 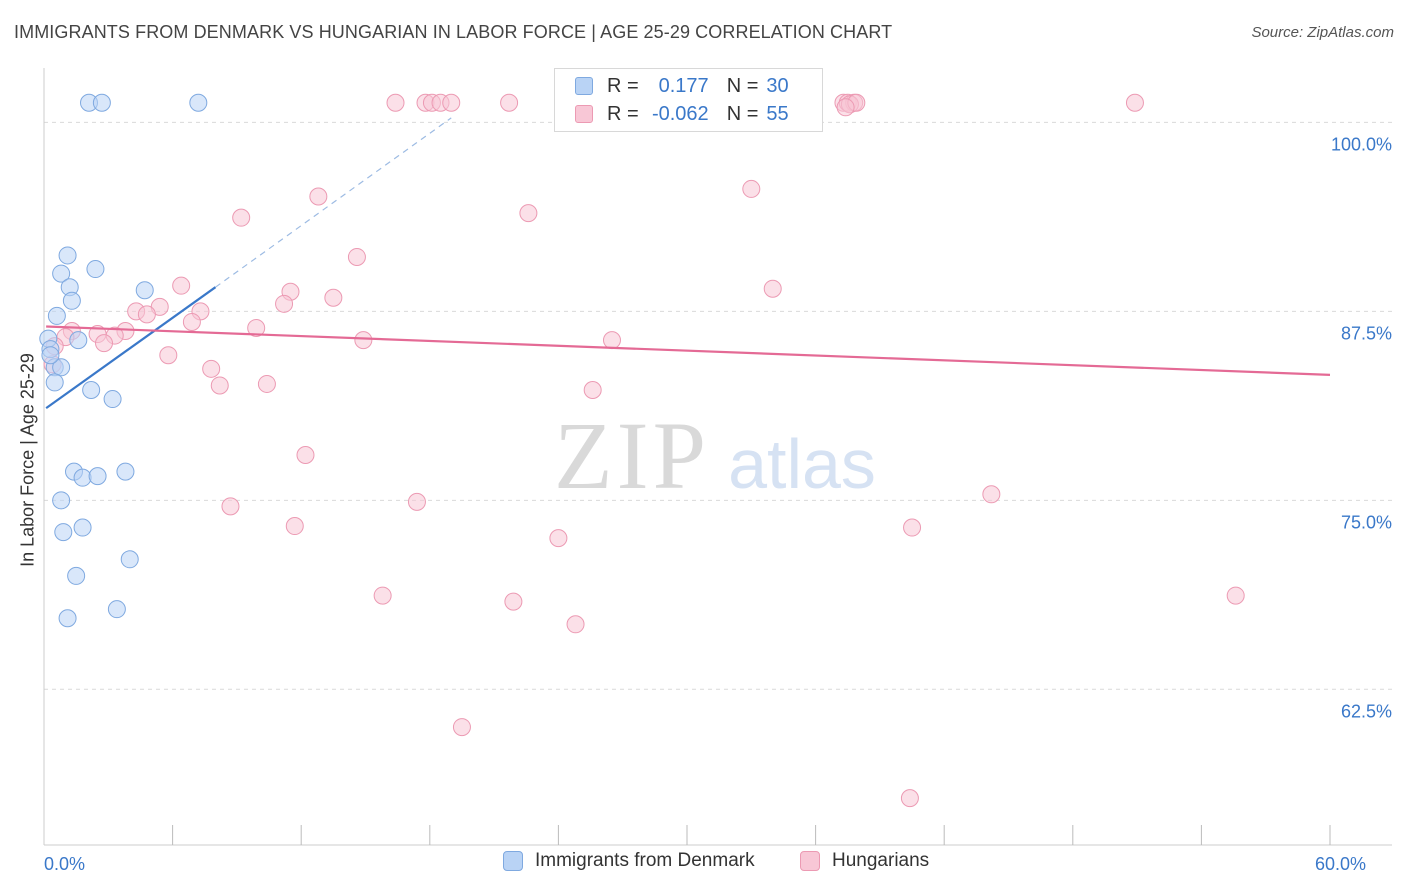 What do you see at coordinates (645, 860) in the screenshot?
I see `legend-label-denmark: Immigrants from Denmark` at bounding box center [645, 860].